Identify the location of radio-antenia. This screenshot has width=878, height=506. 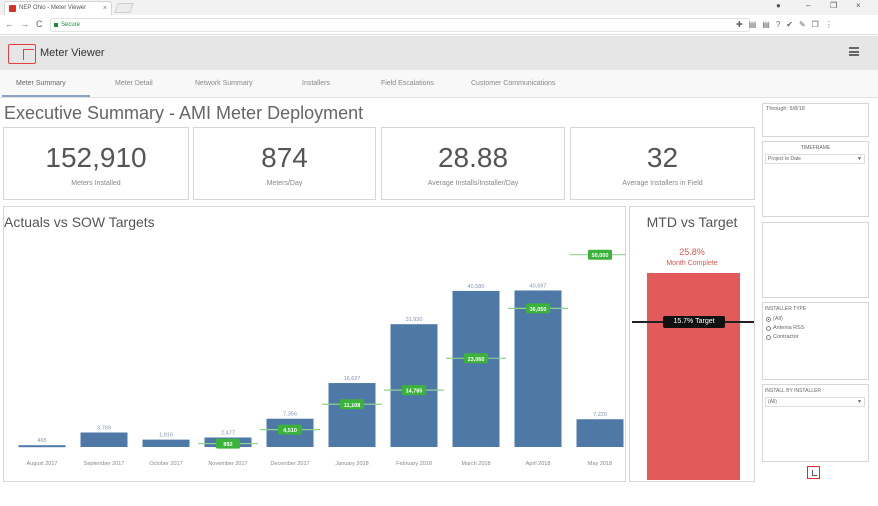
(768, 328).